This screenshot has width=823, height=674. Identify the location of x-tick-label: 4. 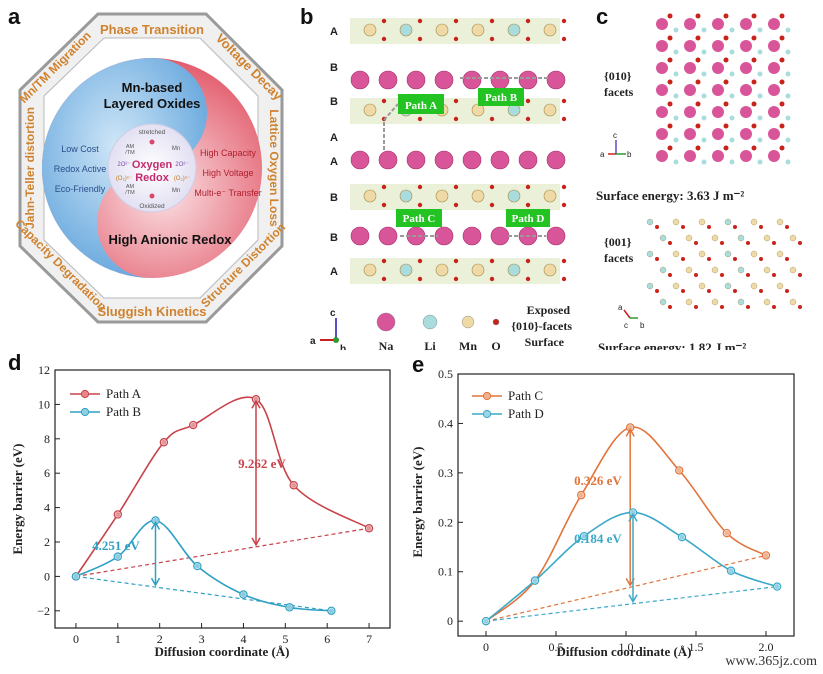
(243, 639).